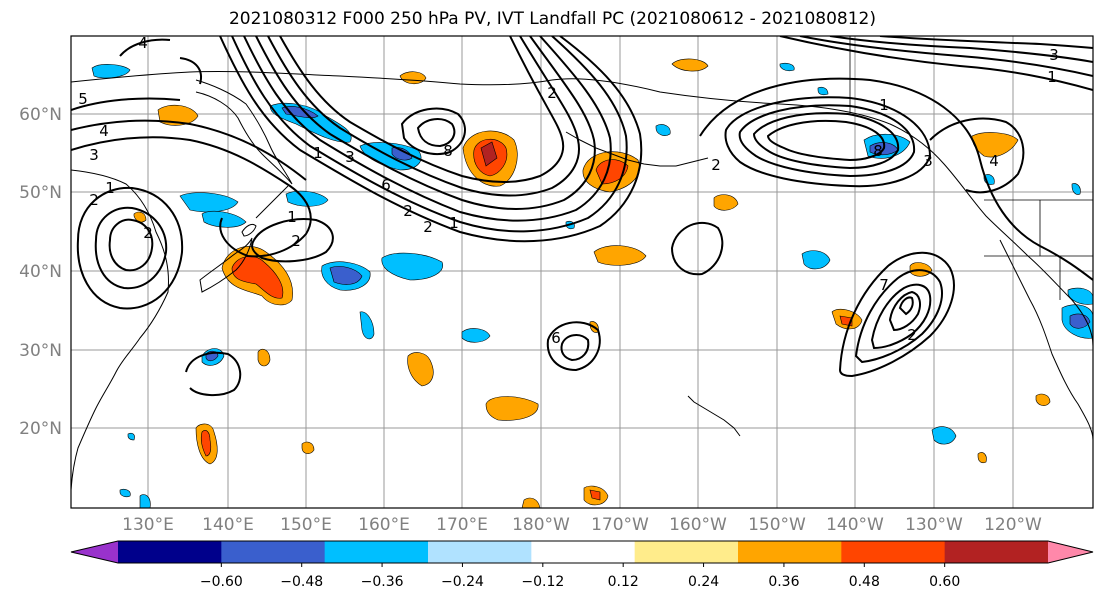 The image size is (1105, 601). What do you see at coordinates (249, 230) in the screenshot?
I see `japan-island` at bounding box center [249, 230].